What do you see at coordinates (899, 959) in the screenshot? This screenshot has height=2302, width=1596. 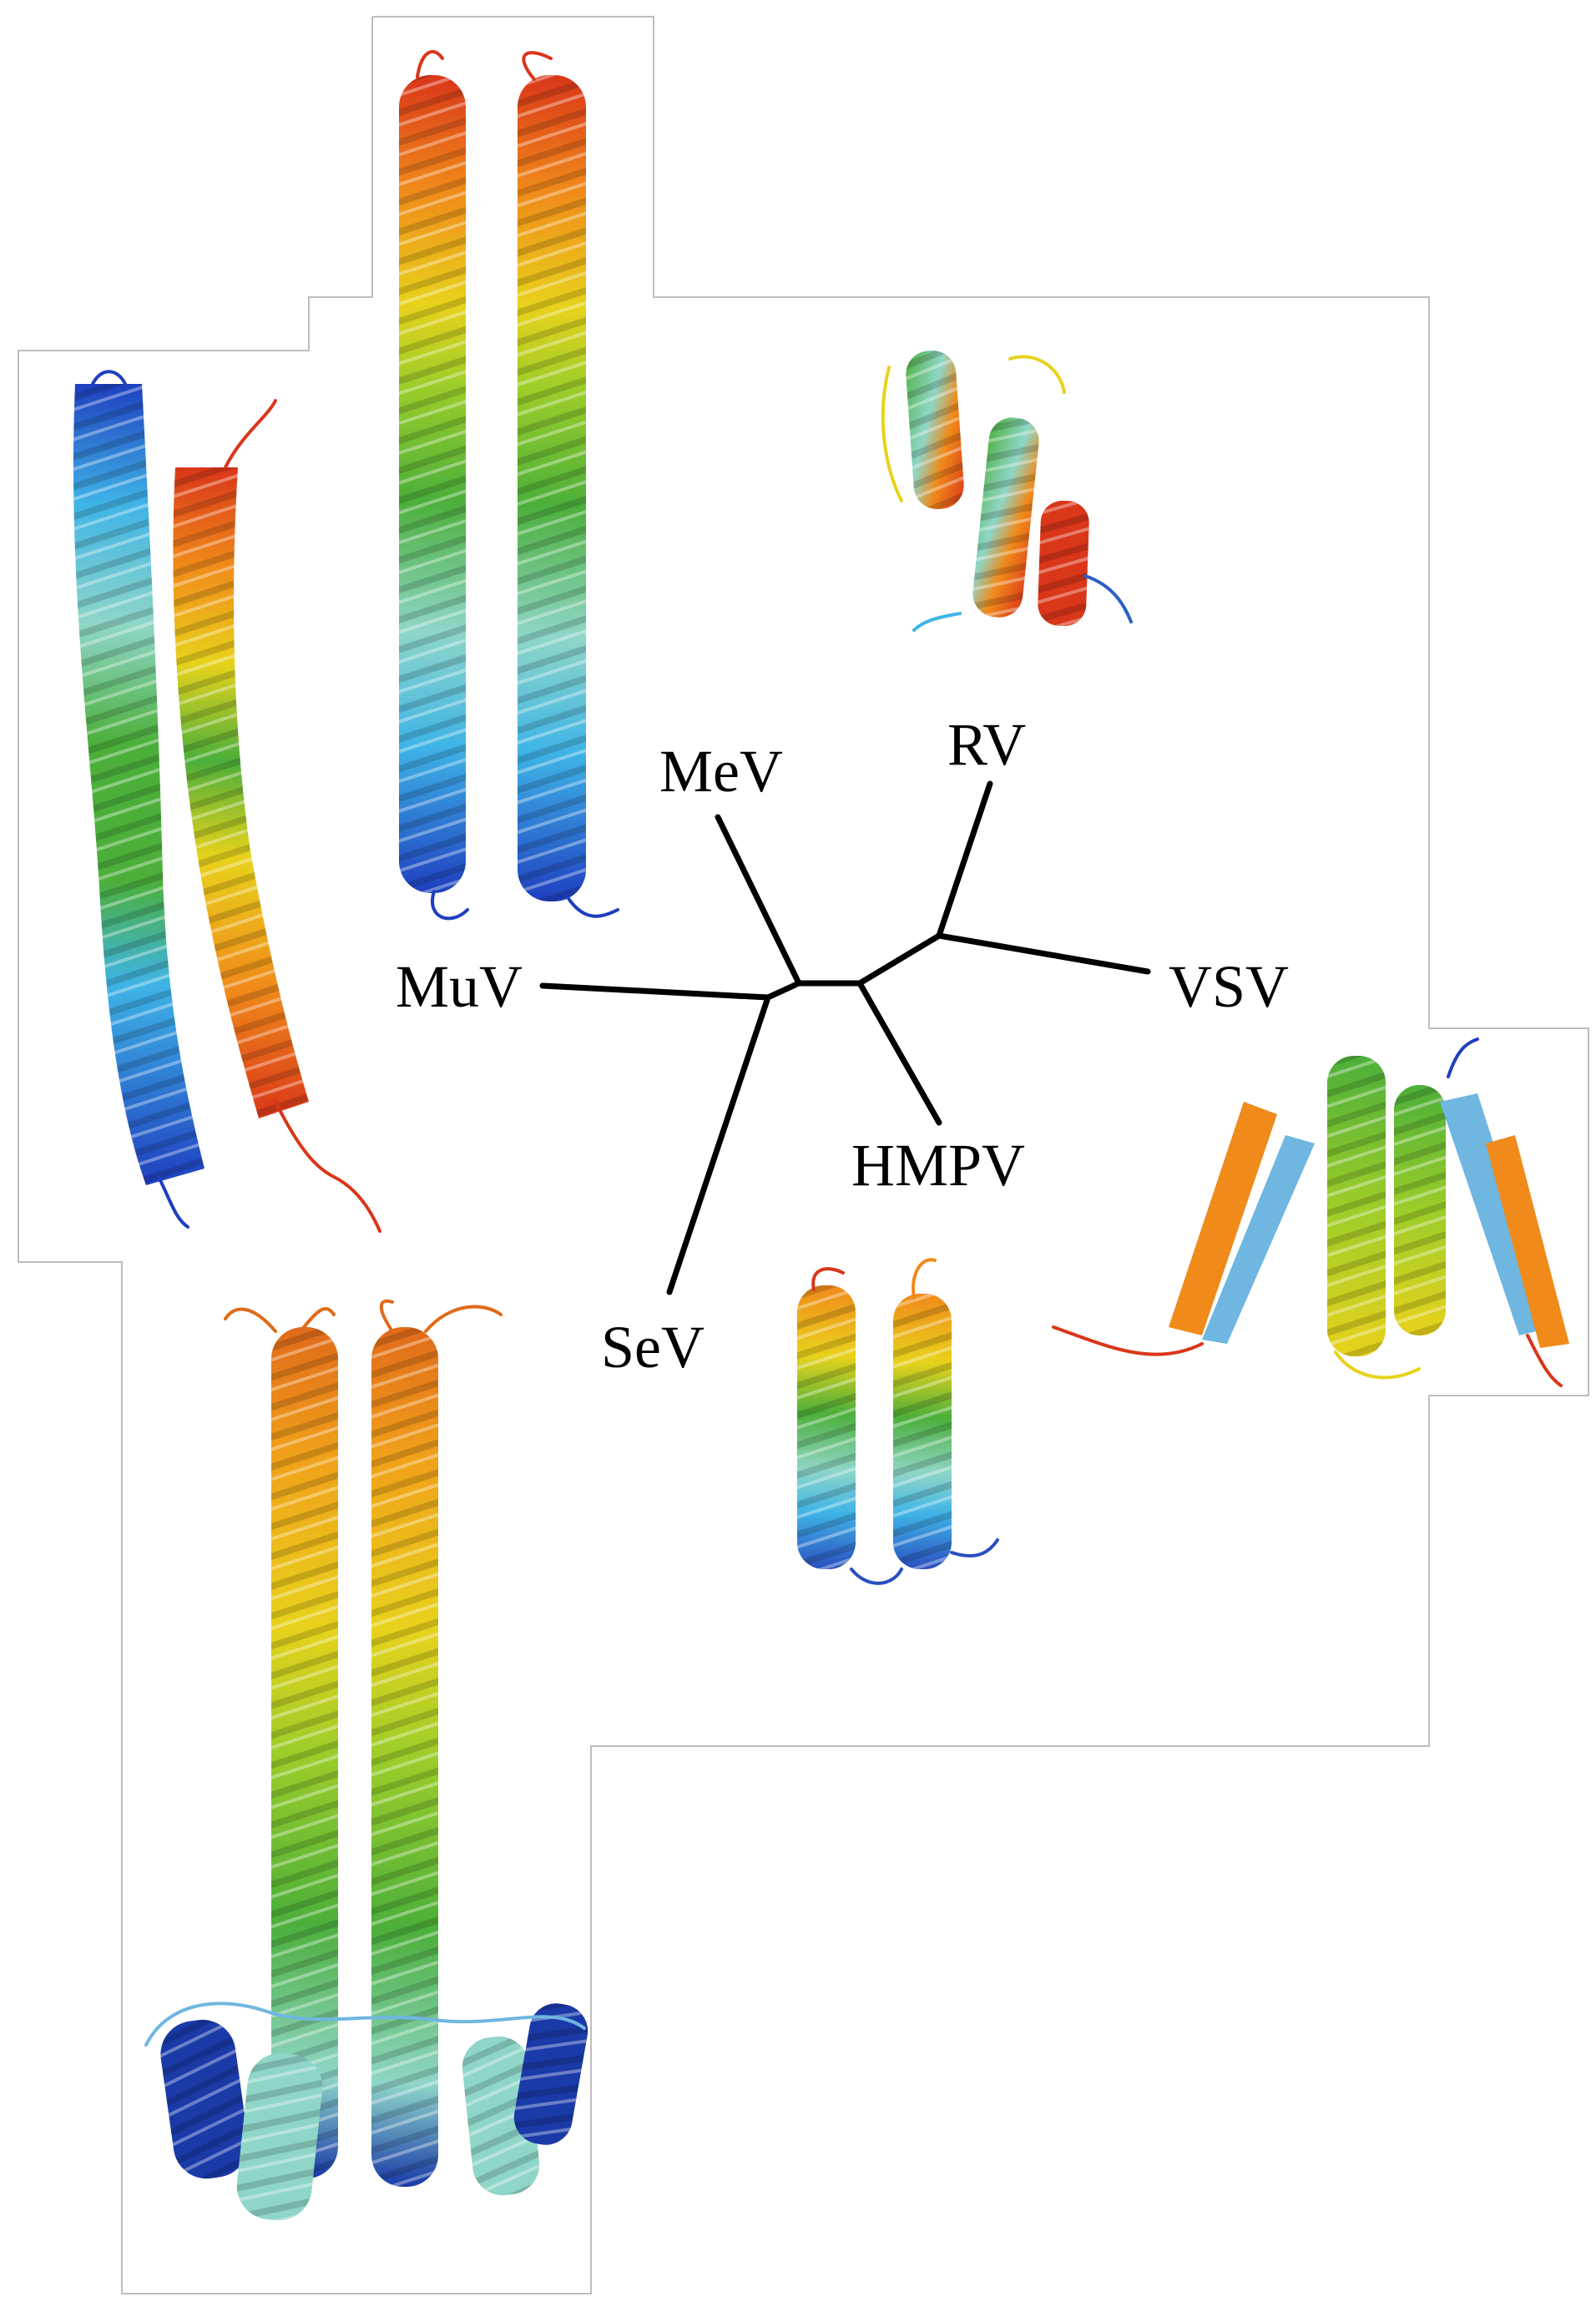 I see `branch-internal-c` at bounding box center [899, 959].